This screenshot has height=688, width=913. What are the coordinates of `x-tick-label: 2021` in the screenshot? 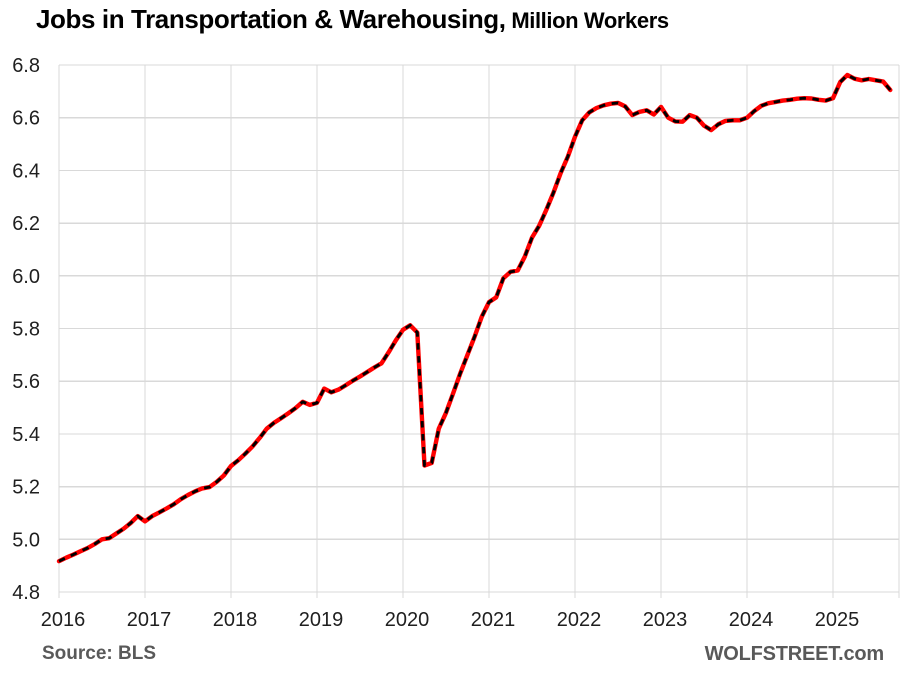 It's located at (493, 620).